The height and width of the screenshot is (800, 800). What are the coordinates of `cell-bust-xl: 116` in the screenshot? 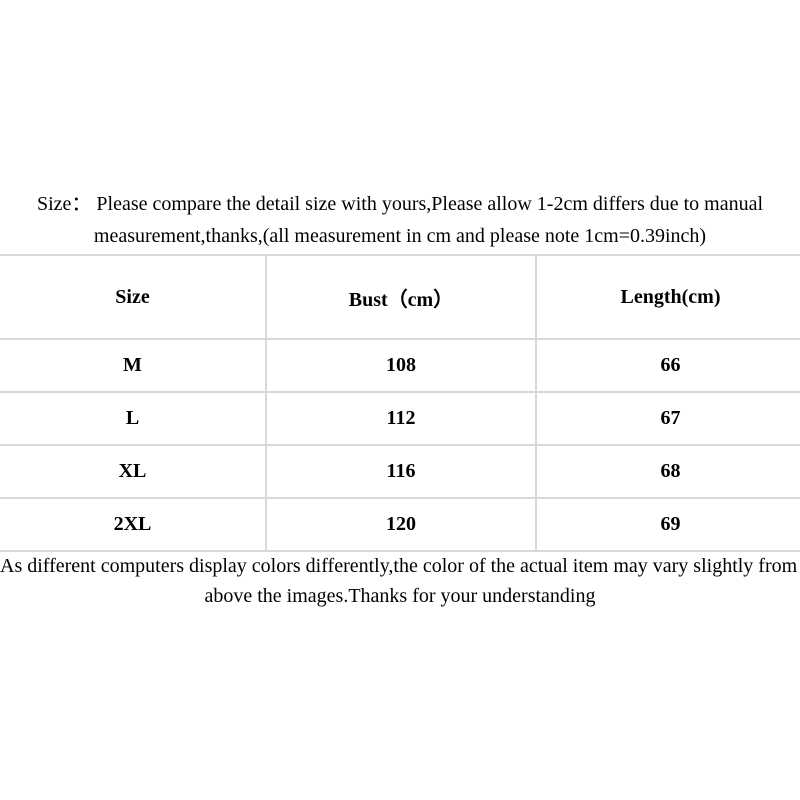 It's located at (400, 471).